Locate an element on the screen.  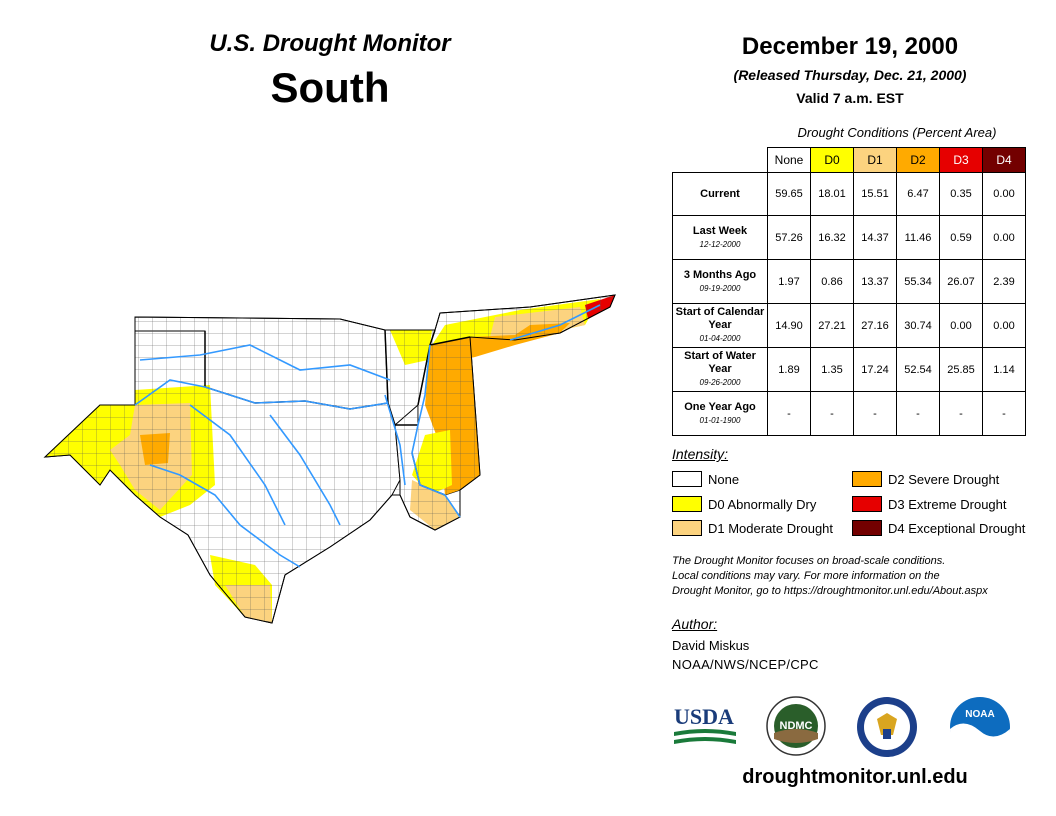
table-cell: 57.26 is located at coordinates (789, 237).